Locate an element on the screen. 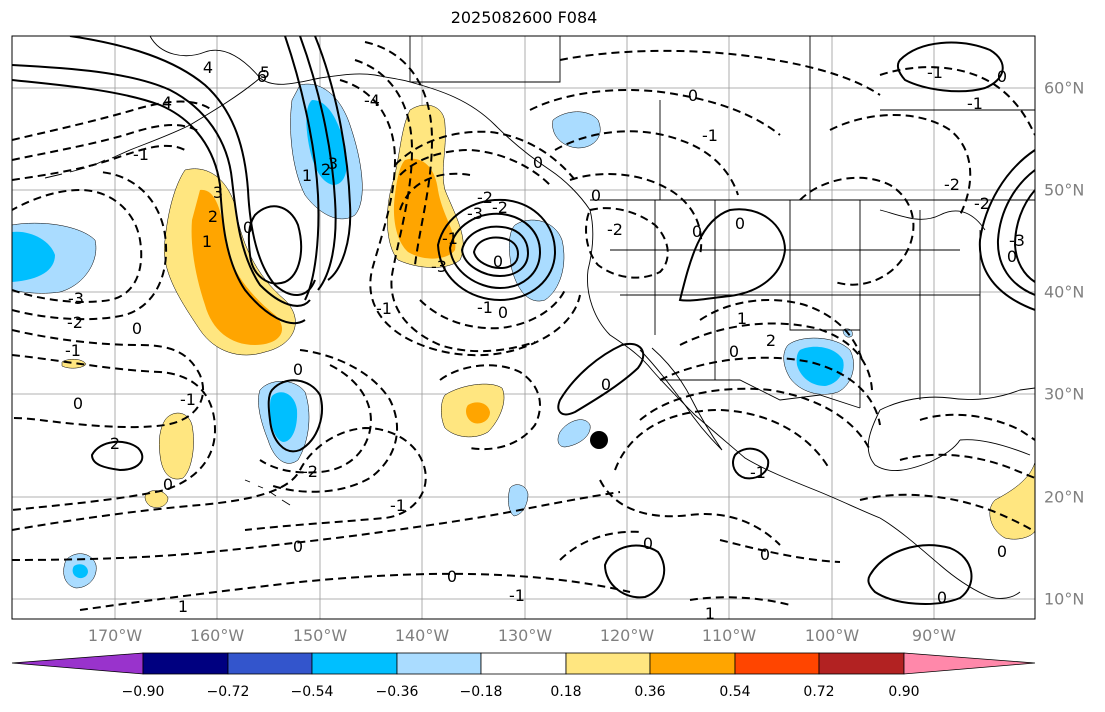 The width and height of the screenshot is (1105, 712). contour-label: -3 is located at coordinates (1017, 240).